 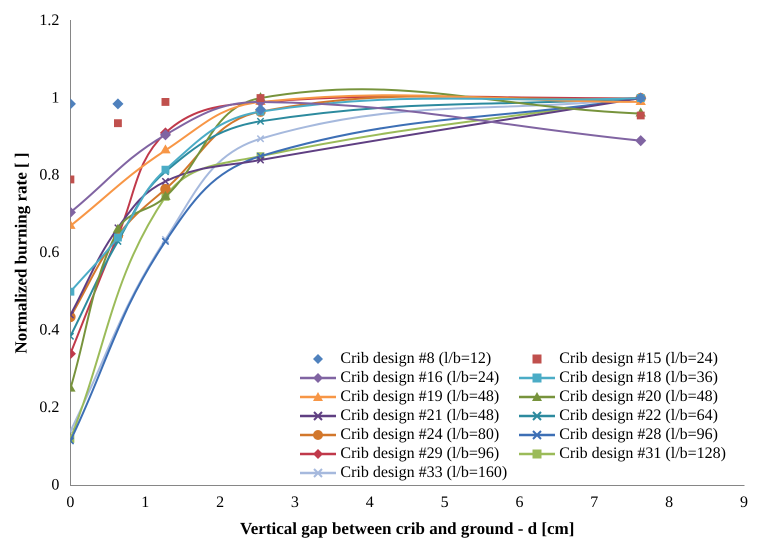 I want to click on x-tick-label: 2, so click(x=220, y=503).